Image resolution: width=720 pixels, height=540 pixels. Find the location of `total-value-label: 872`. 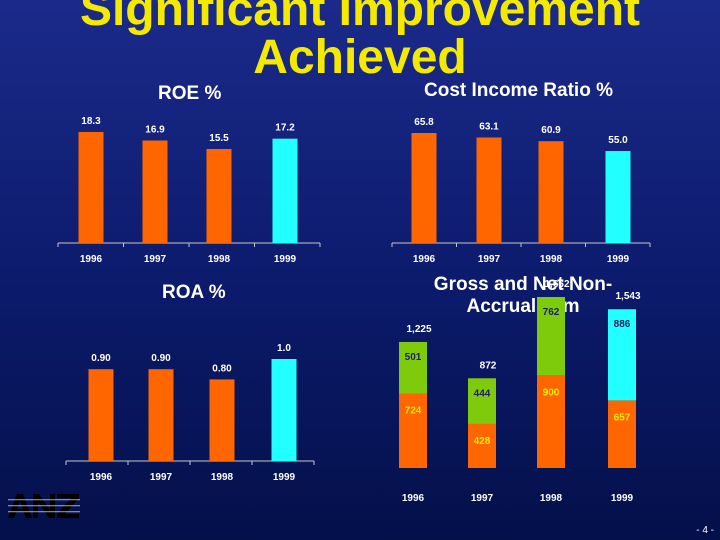

total-value-label: 872 is located at coordinates (488, 365).